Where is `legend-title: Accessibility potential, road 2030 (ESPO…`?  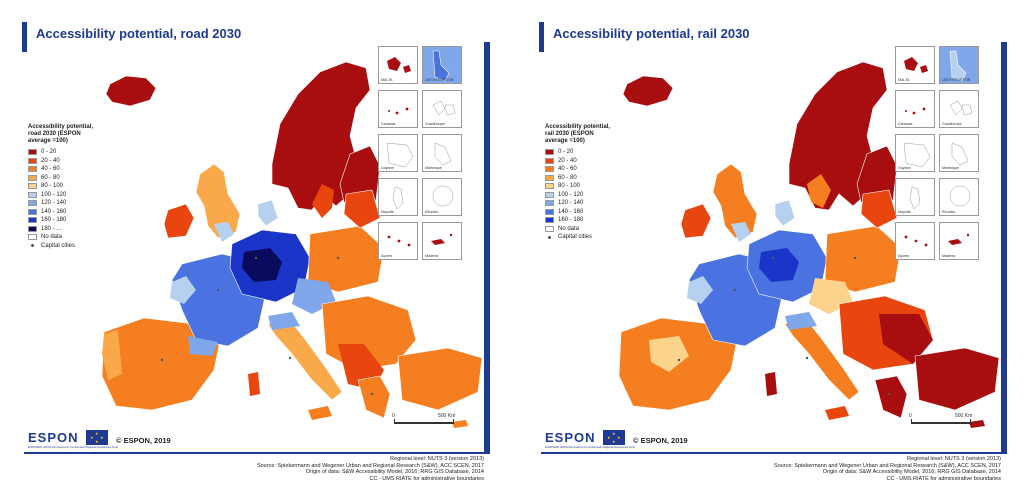 legend-title: Accessibility potential, road 2030 (ESPO… is located at coordinates (61, 134).